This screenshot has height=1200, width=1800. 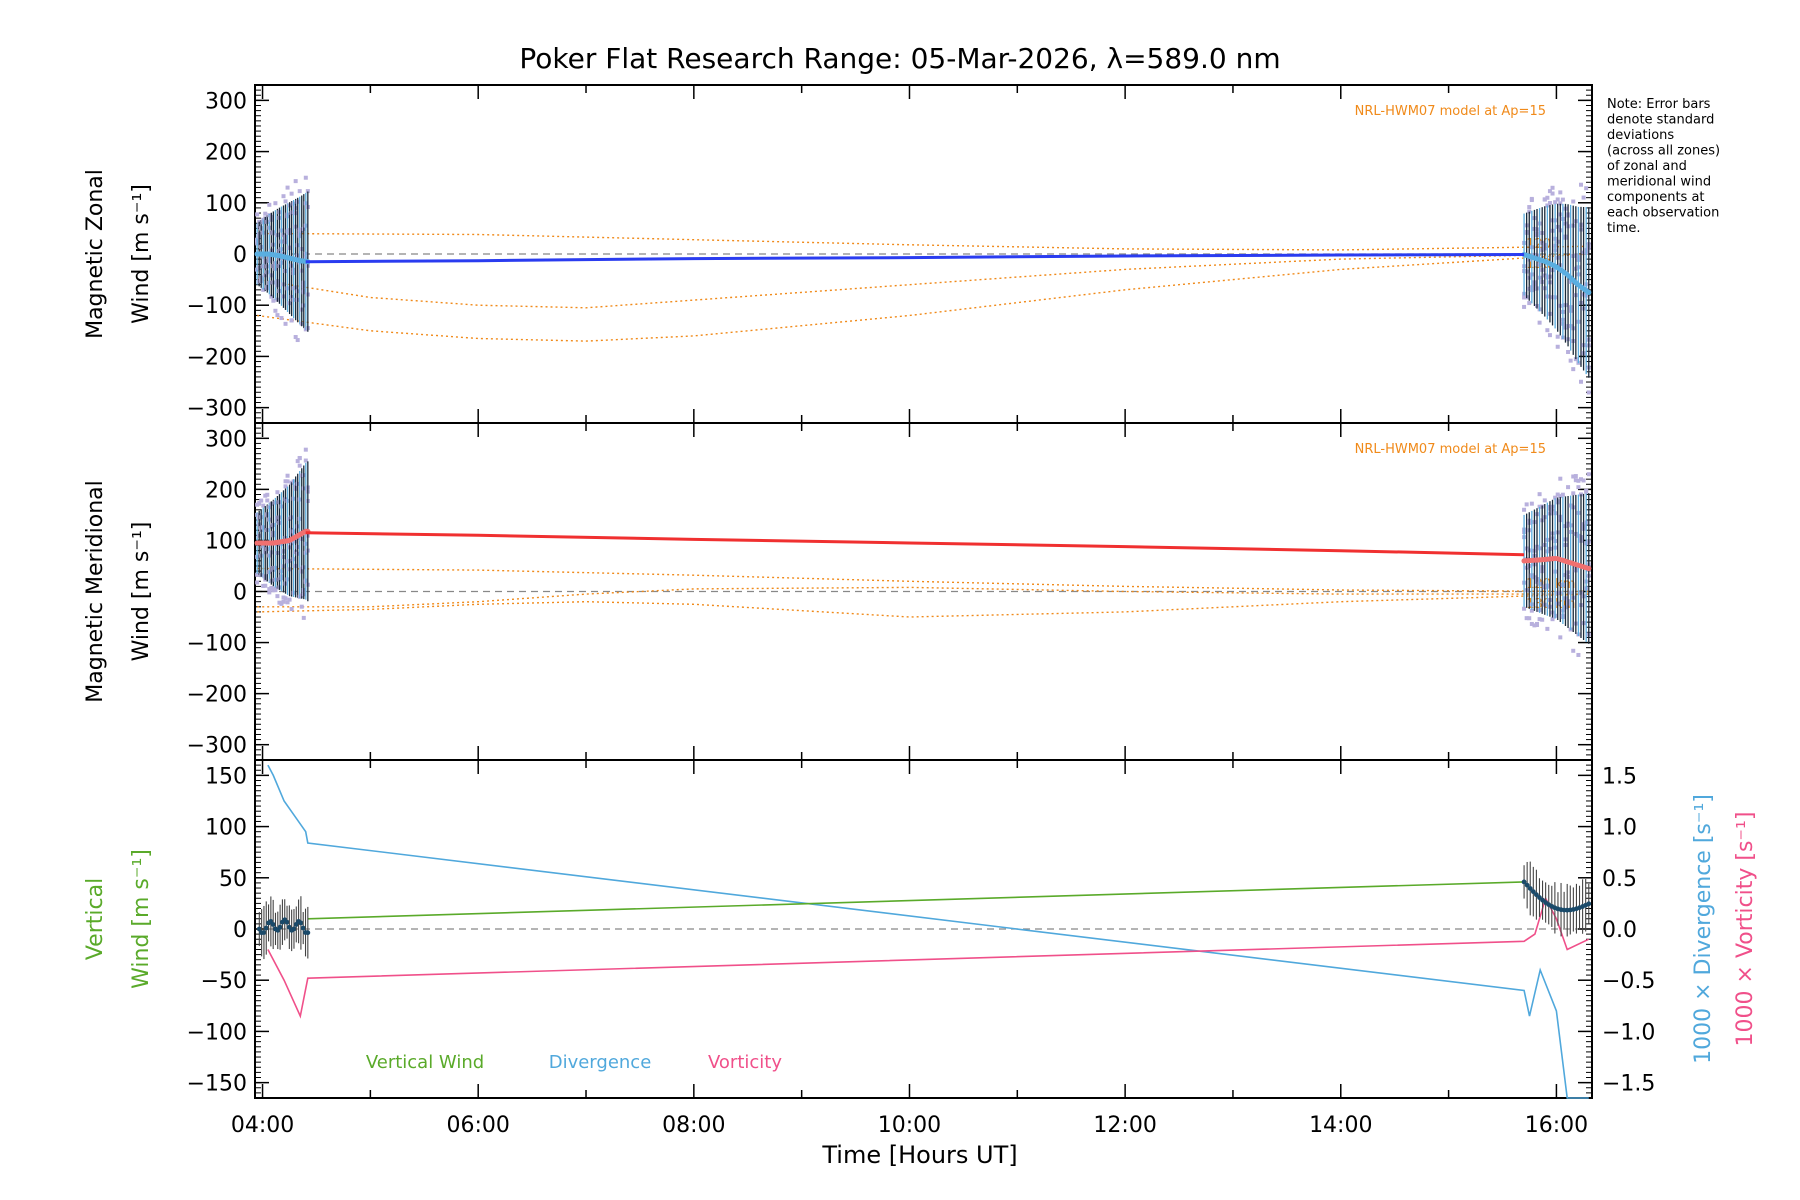 What do you see at coordinates (1640, 135) in the screenshot?
I see `note-line: deviations` at bounding box center [1640, 135].